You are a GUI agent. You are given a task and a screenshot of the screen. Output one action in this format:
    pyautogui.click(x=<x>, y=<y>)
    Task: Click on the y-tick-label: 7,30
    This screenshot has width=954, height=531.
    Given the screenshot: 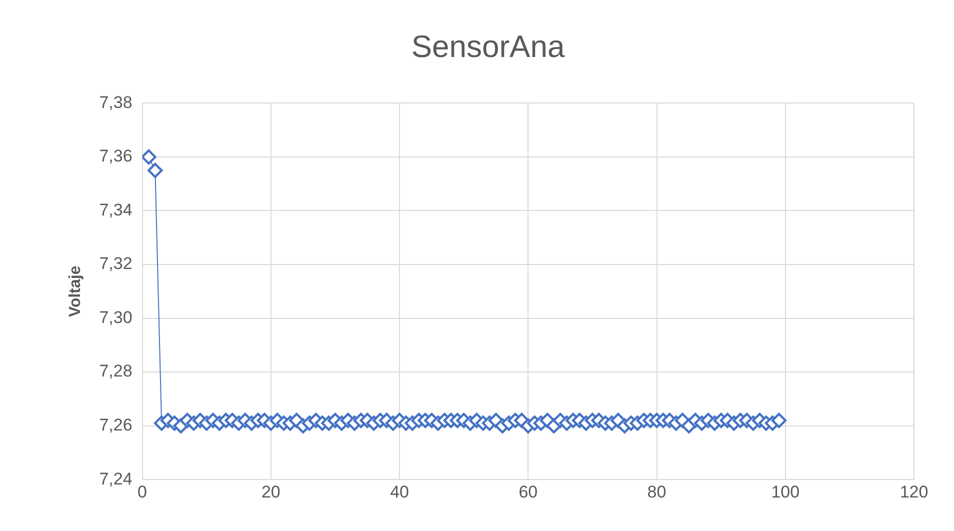 What is the action you would take?
    pyautogui.click(x=115, y=317)
    